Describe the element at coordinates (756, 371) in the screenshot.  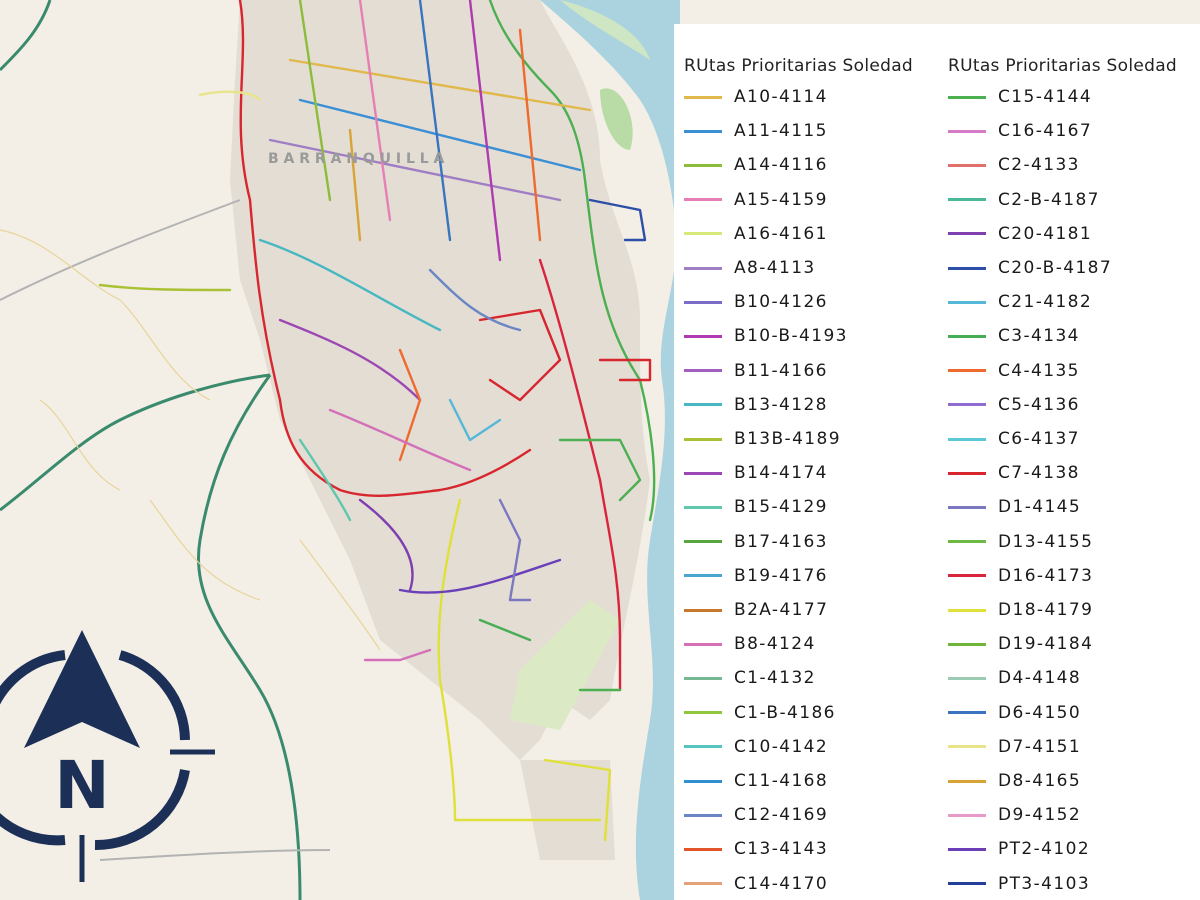
I see `legend-item: B11-4166` at that location.